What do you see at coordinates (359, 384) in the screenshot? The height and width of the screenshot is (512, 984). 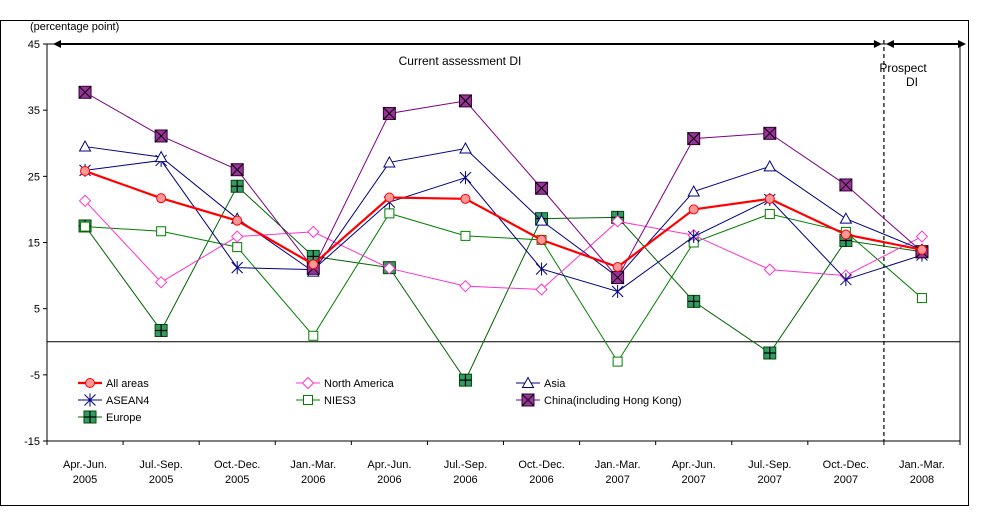 I see `legend-label: North America` at bounding box center [359, 384].